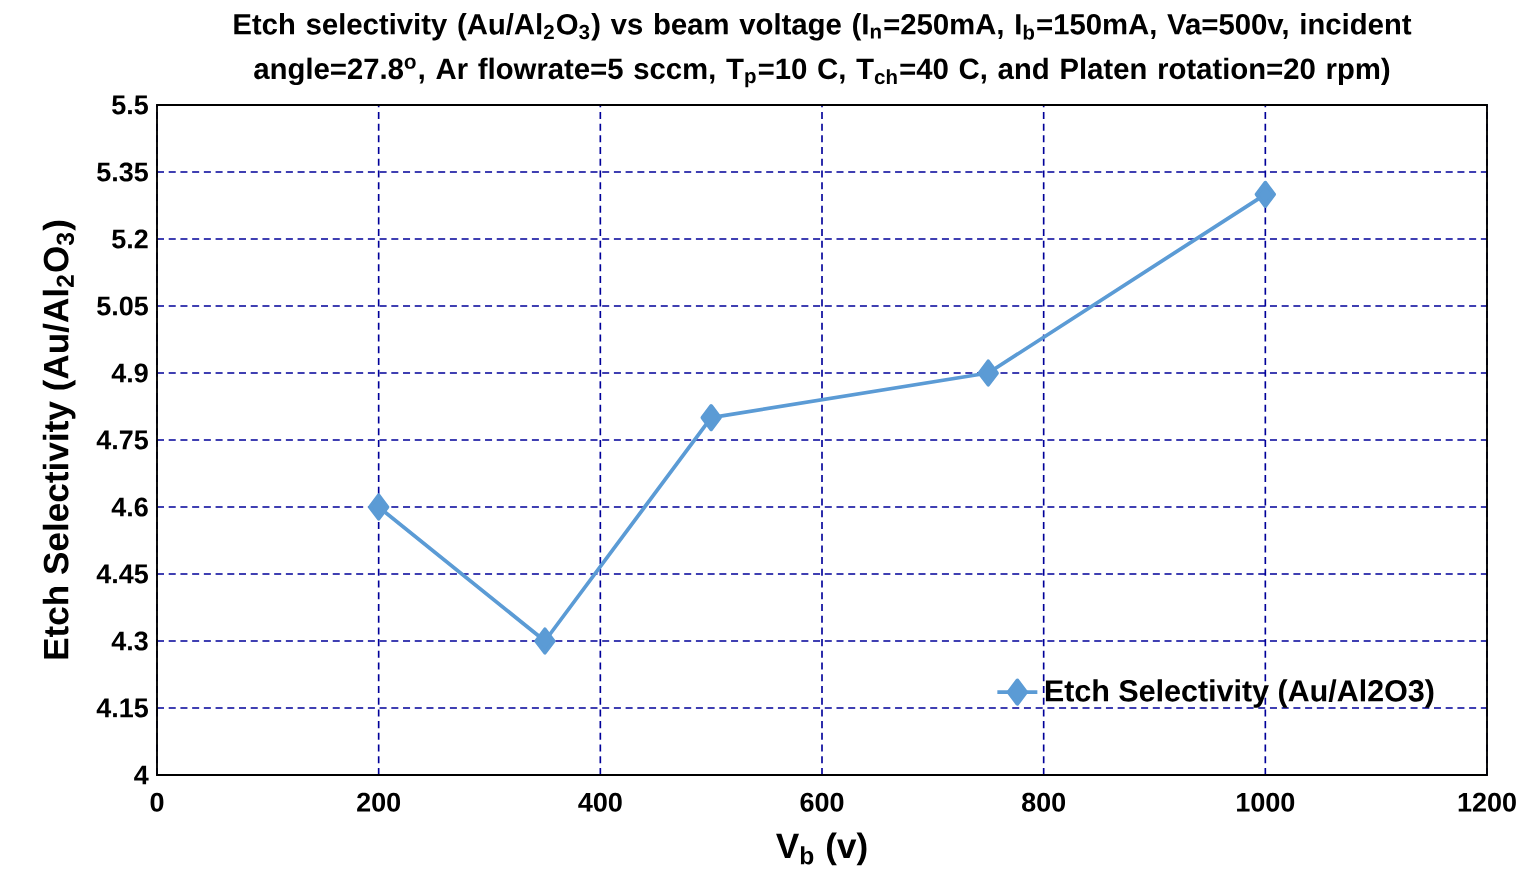  What do you see at coordinates (122, 574) in the screenshot?
I see `y-tick-label: 4.45` at bounding box center [122, 574].